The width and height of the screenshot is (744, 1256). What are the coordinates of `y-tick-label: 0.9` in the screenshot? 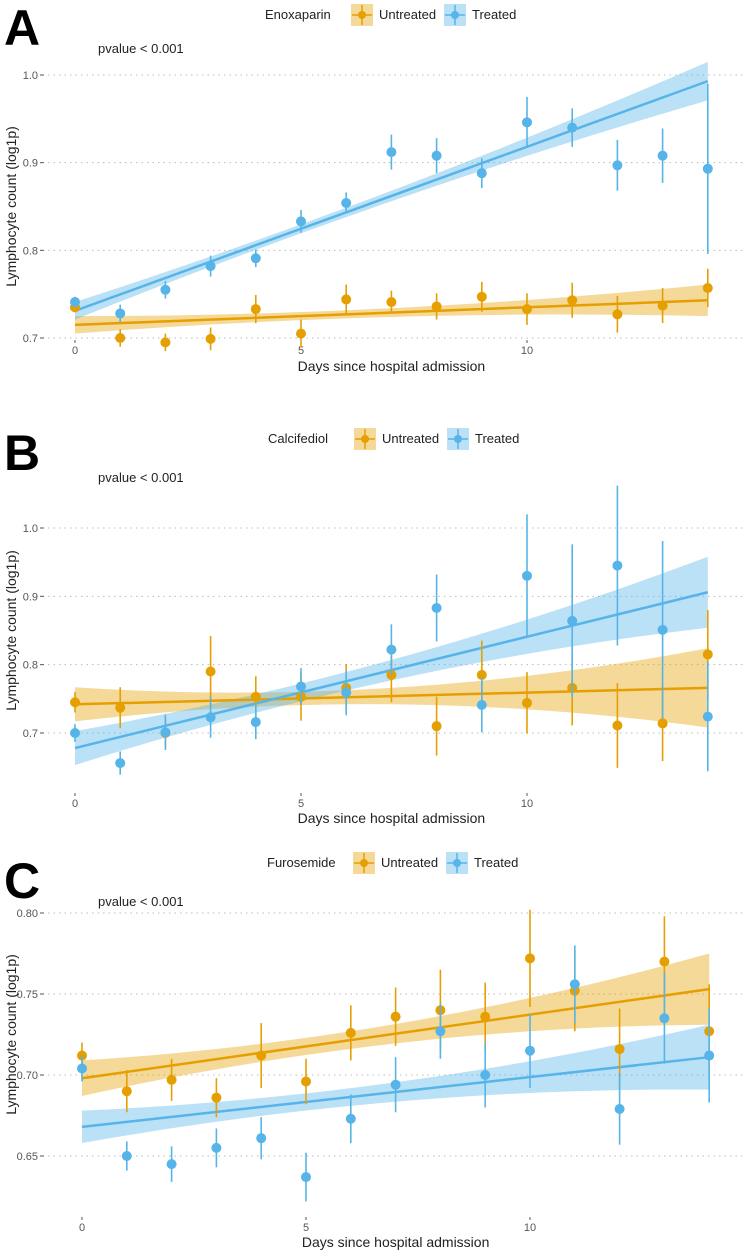 It's located at (30, 164).